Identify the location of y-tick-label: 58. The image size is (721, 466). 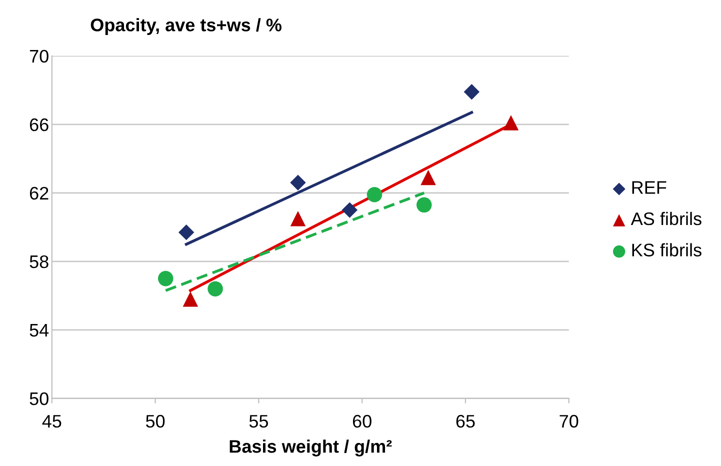
(39, 261).